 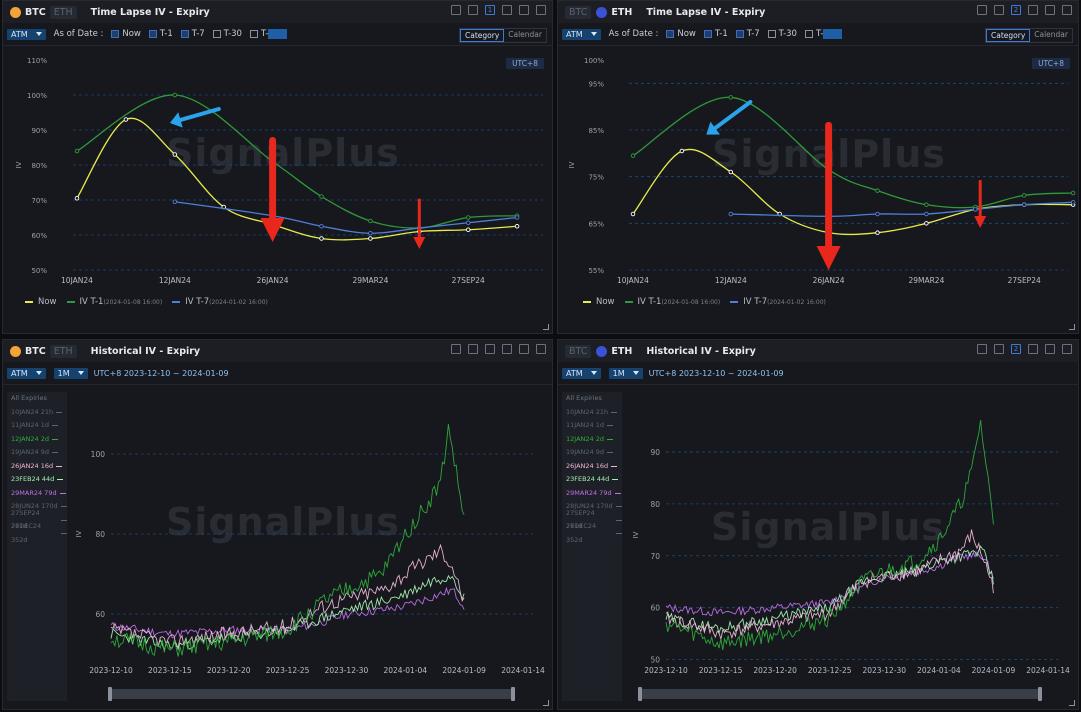 What do you see at coordinates (131, 34) in the screenshot?
I see `now-label: Now` at bounding box center [131, 34].